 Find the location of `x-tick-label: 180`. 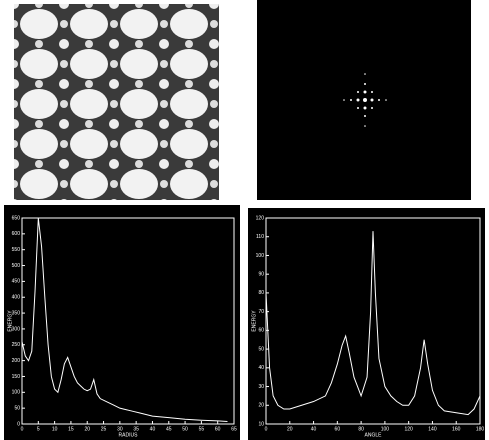

x-tick-label: 180 is located at coordinates (480, 429).